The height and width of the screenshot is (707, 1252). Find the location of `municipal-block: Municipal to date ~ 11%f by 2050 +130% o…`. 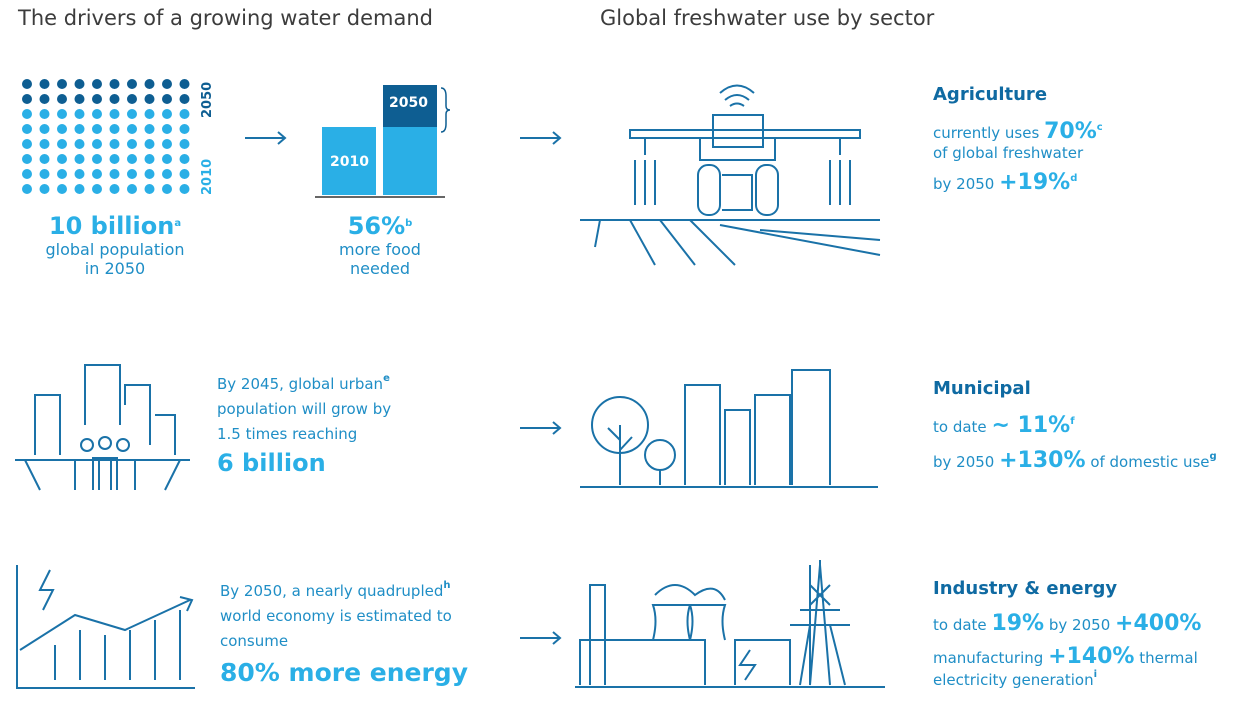

municipal-block: Municipal to date ~ 11%f by 2050 +130% o… is located at coordinates (1075, 425).